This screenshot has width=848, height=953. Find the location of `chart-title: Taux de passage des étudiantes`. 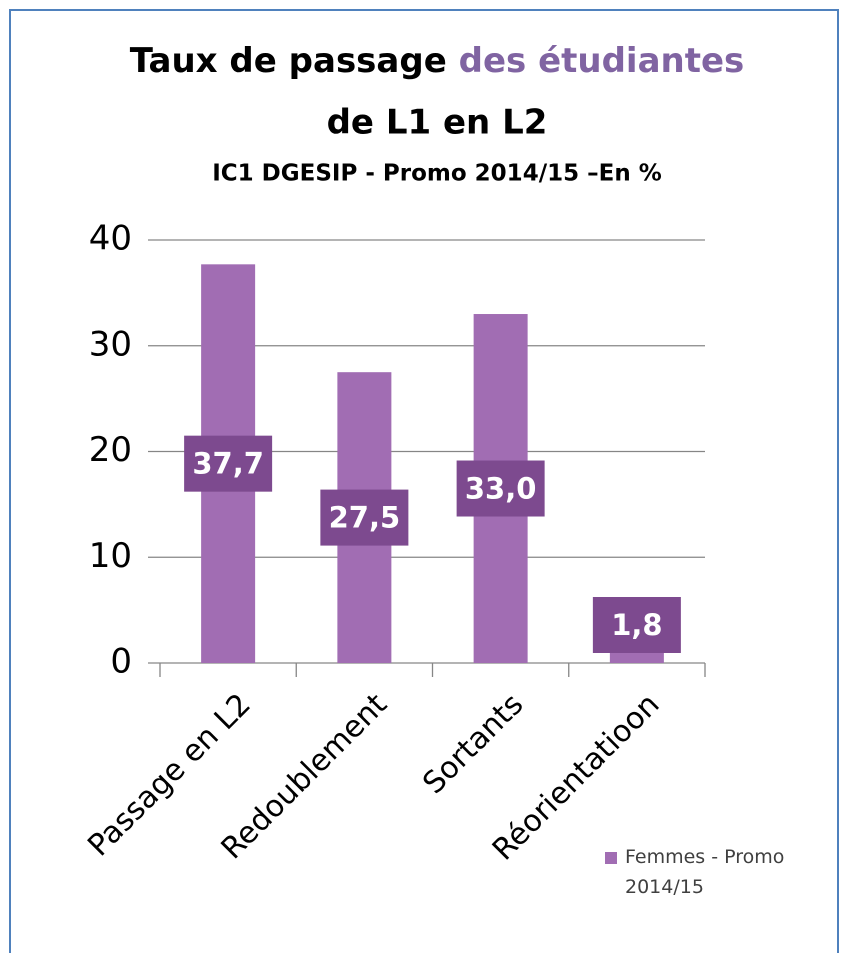

chart-title: Taux de passage des étudiantes is located at coordinates (437, 61).